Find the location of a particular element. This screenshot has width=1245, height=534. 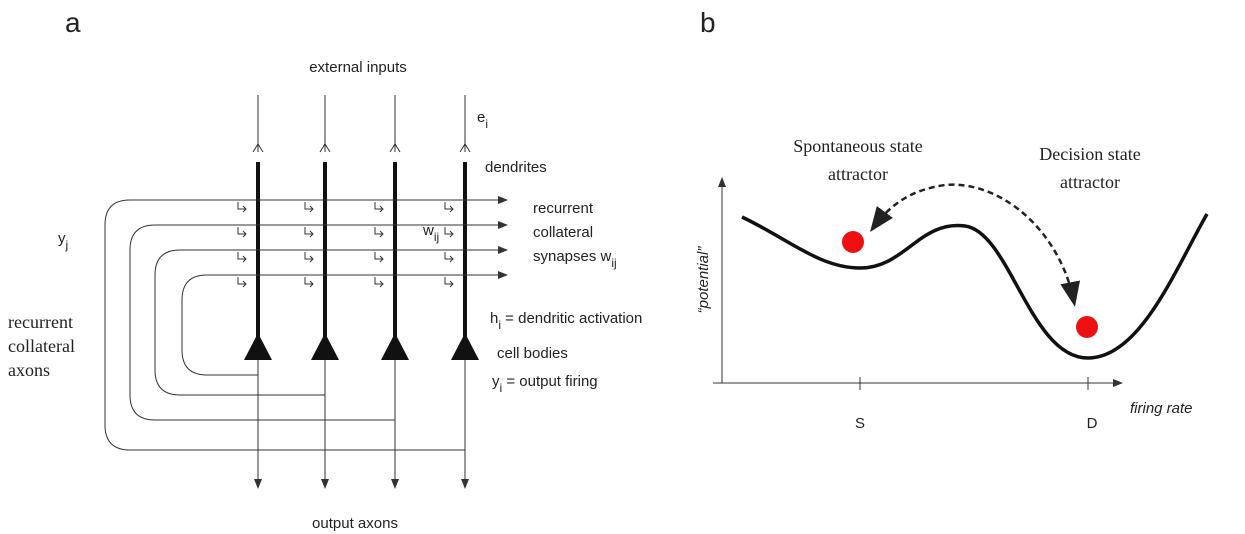

decision-ball is located at coordinates (1087, 327).